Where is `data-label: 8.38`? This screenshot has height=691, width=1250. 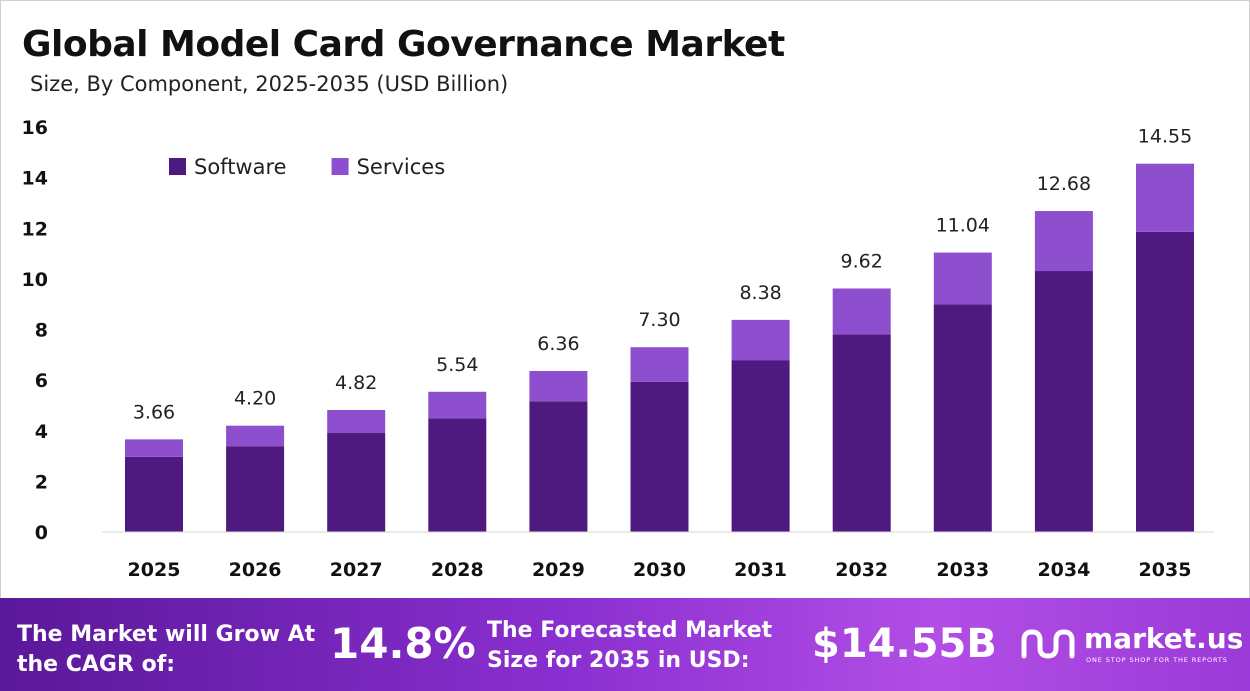 data-label: 8.38 is located at coordinates (760, 293).